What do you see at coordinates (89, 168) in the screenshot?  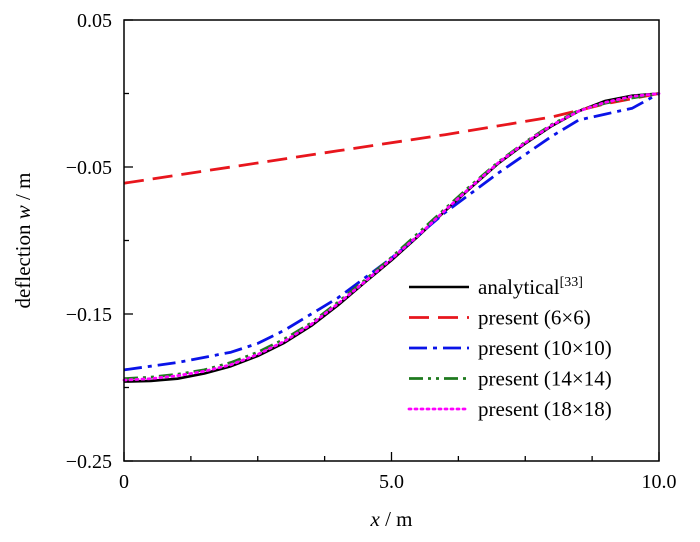 I see `y-tick-label: −0.05` at bounding box center [89, 168].